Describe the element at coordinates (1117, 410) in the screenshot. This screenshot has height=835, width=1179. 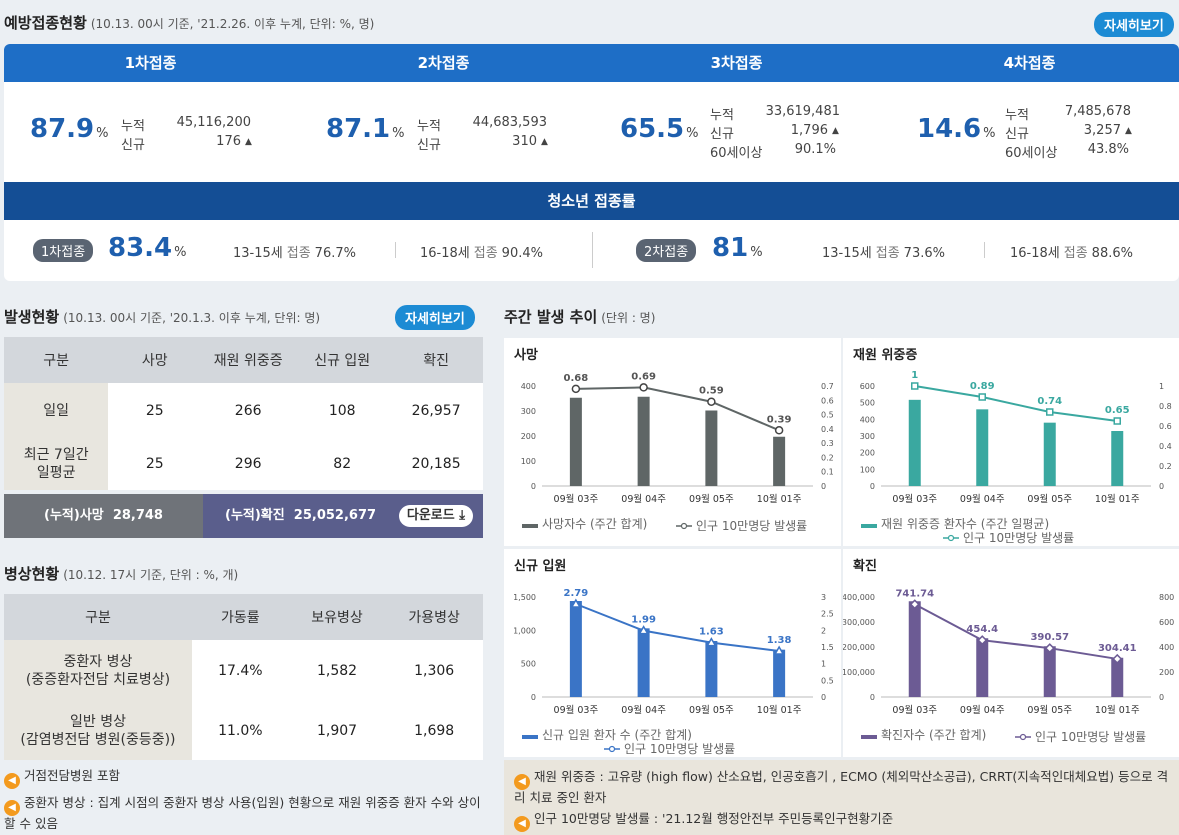
I see `data-label: 0.65` at that location.